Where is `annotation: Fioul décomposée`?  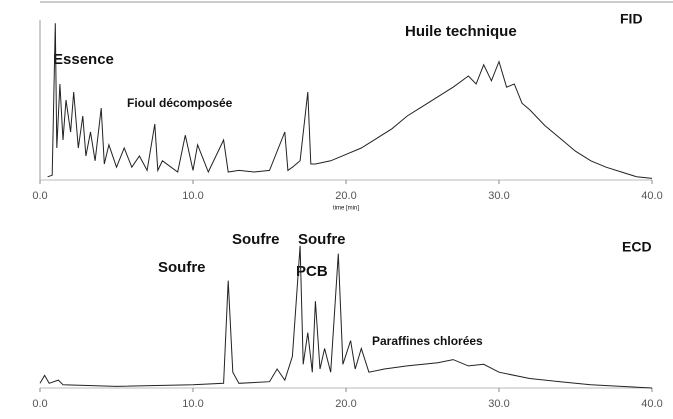
annotation: Fioul décomposée is located at coordinates (180, 103).